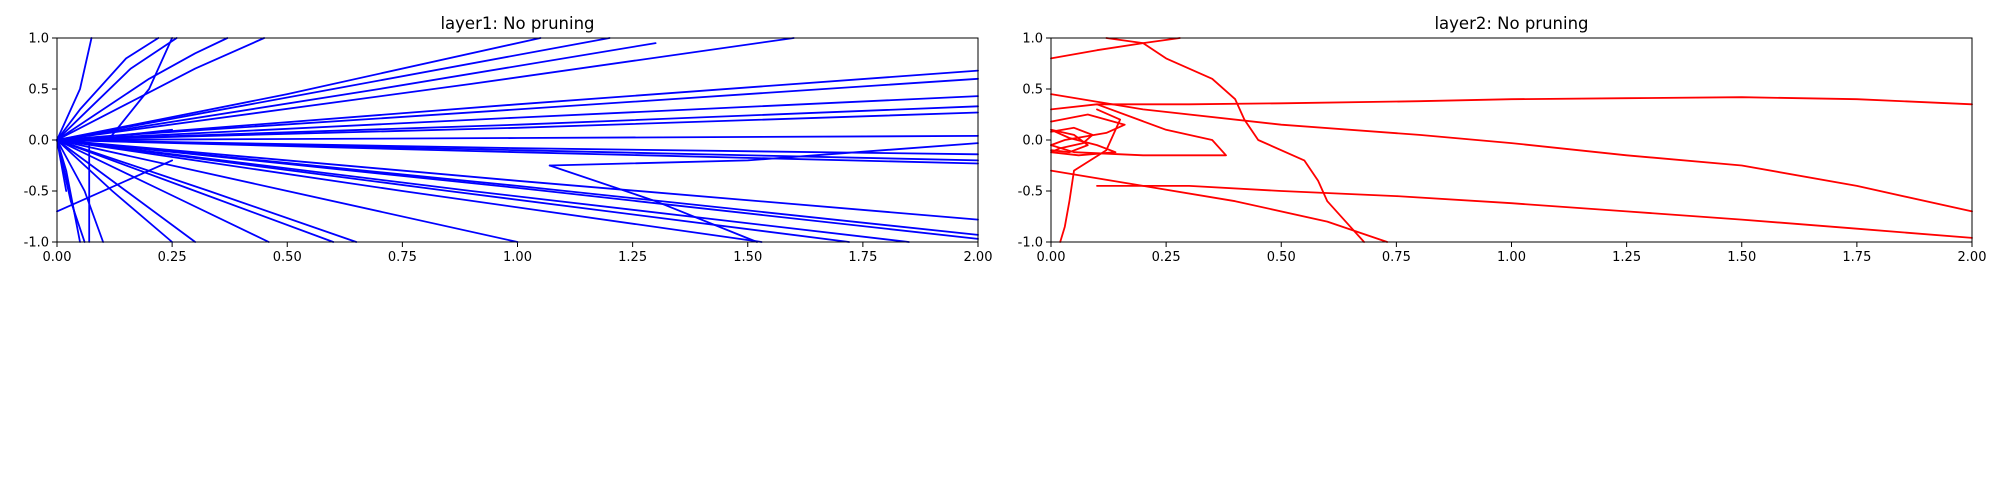  I want to click on chart-title: layer2: No pruning, so click(1511, 23).